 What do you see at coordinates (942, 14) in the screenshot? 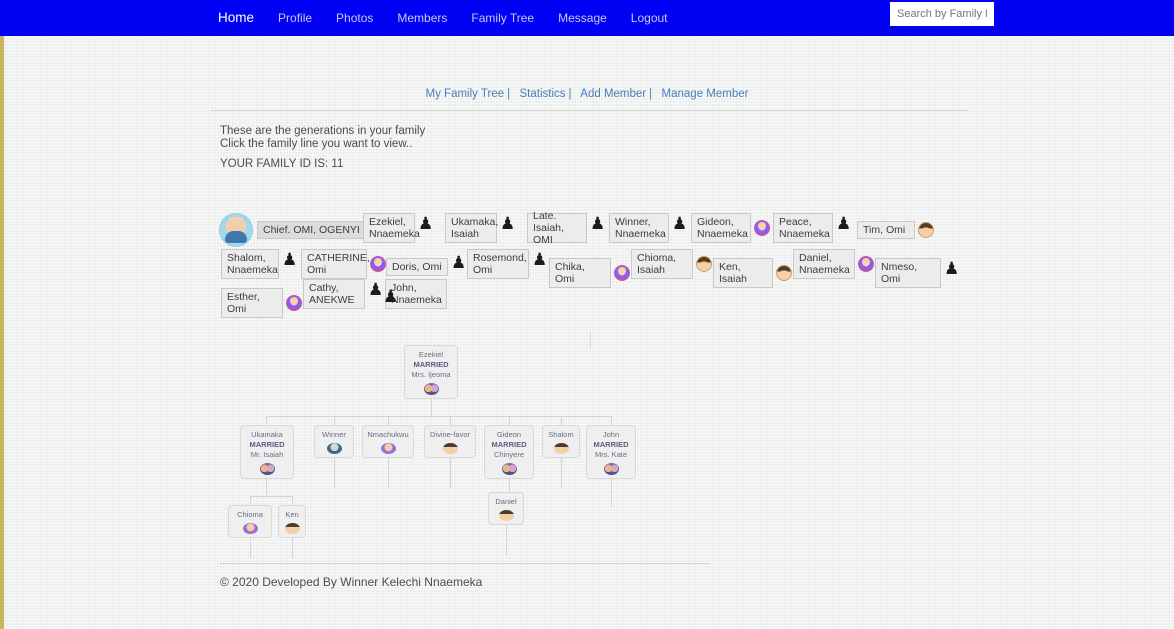
I see `search-input` at bounding box center [942, 14].